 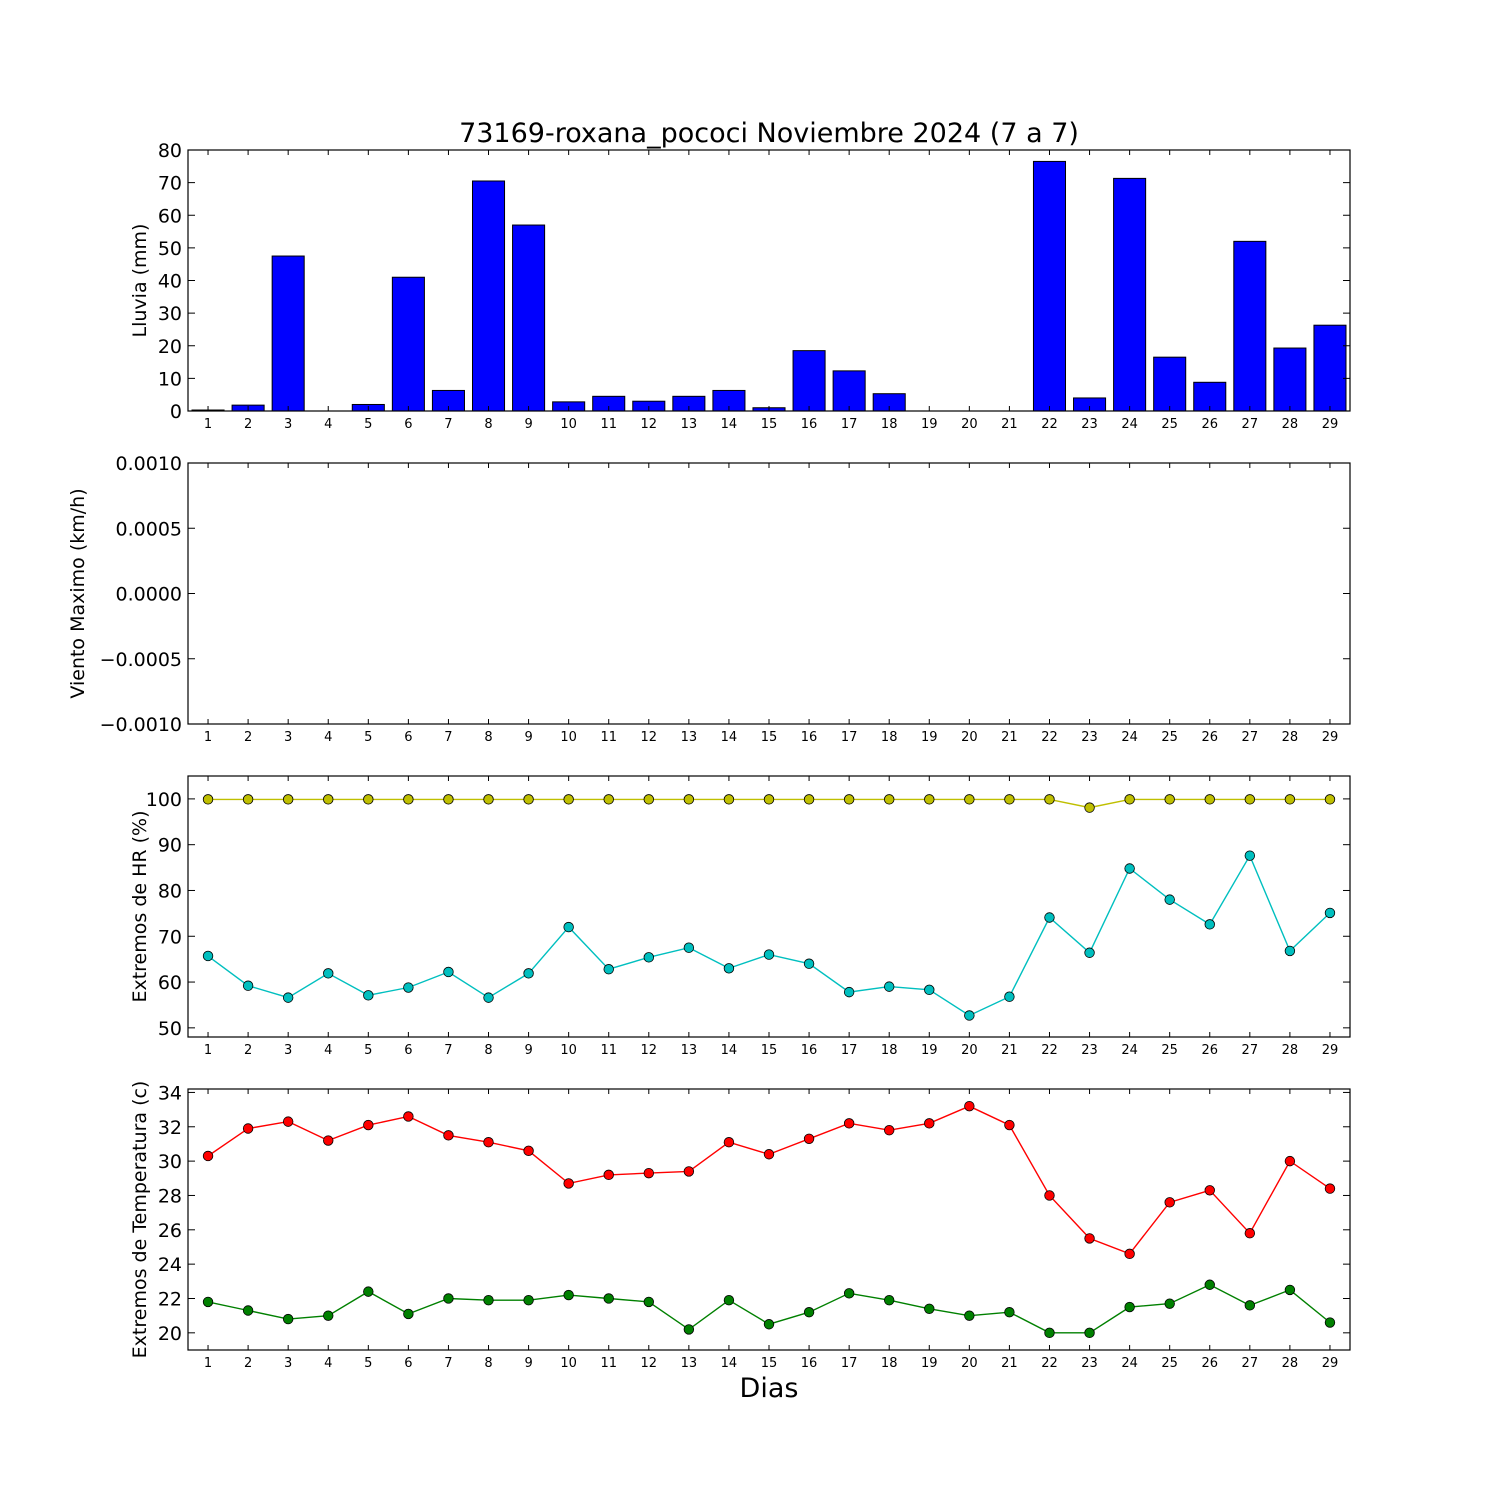 What do you see at coordinates (969, 1363) in the screenshot?
I see `x-tick-label: 20` at bounding box center [969, 1363].